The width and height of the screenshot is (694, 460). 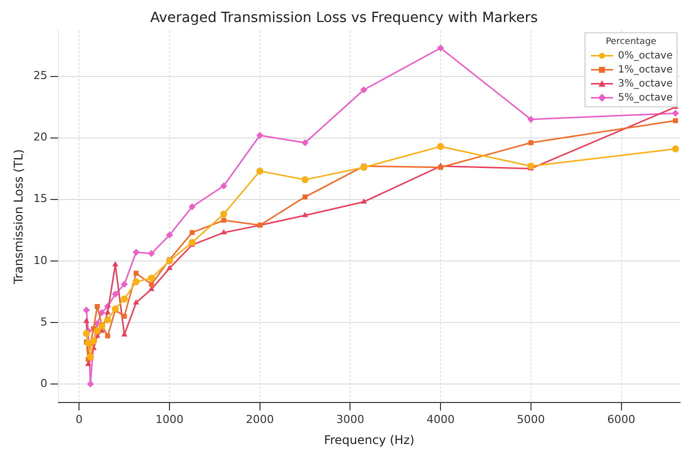 I want to click on y-tick-label: 5, so click(x=44, y=321).